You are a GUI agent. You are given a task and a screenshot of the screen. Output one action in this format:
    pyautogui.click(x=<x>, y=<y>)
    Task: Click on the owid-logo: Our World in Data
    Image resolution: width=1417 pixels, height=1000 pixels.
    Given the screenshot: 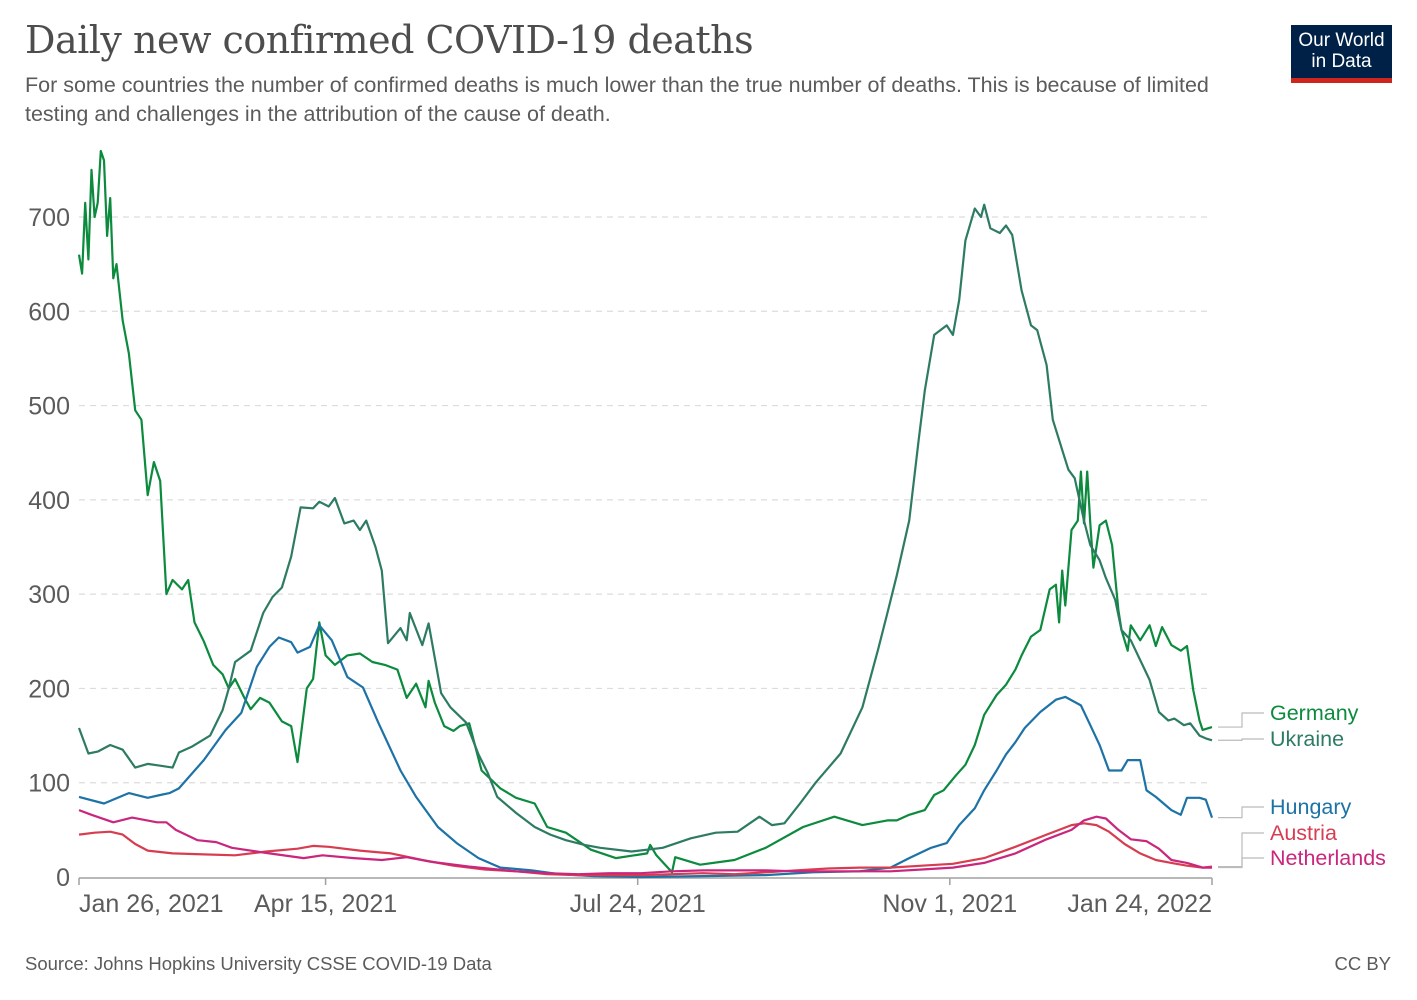 What is the action you would take?
    pyautogui.click(x=1341, y=54)
    